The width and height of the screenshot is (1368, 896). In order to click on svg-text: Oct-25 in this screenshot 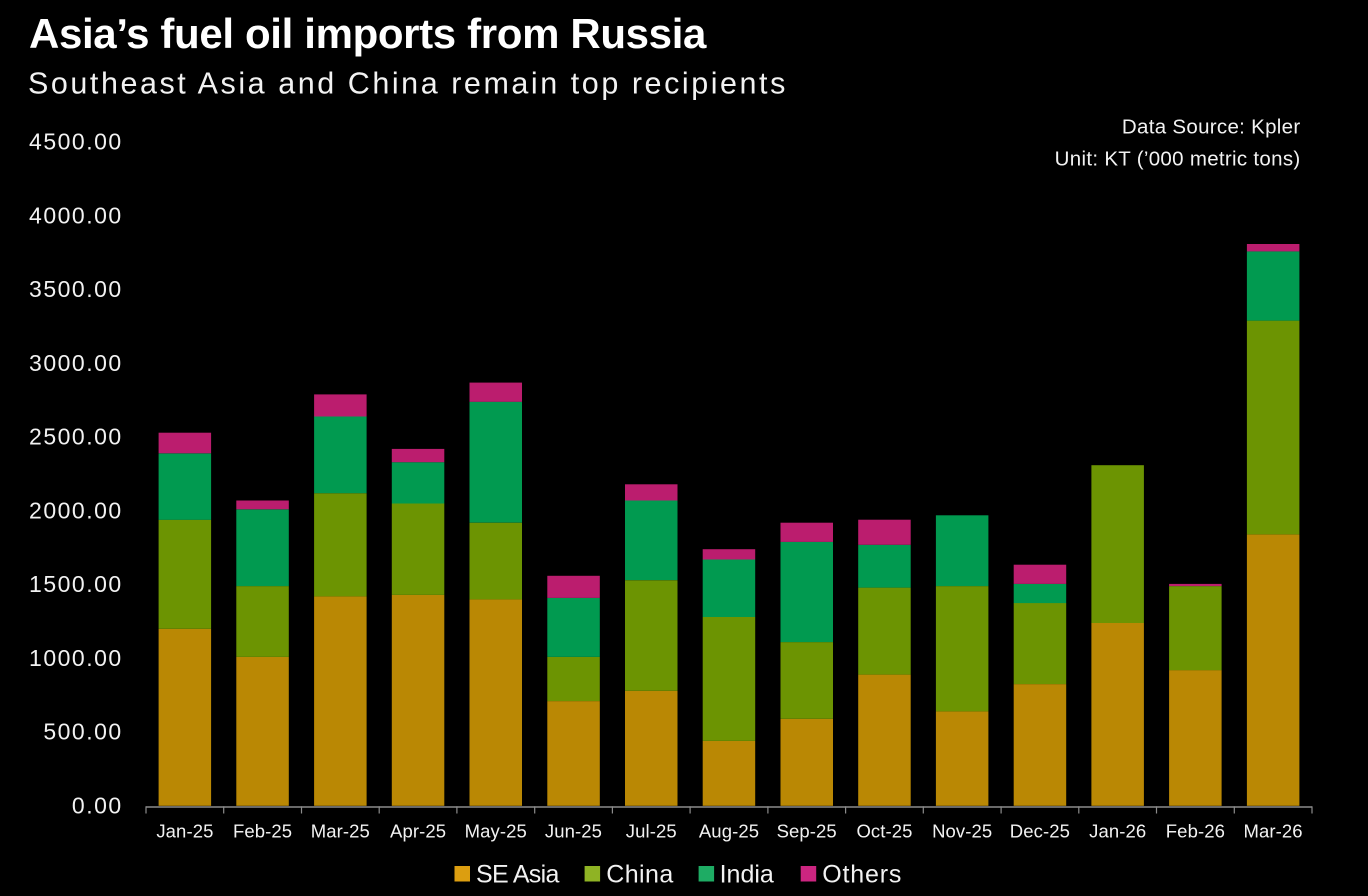, I will do `click(884, 830)`.